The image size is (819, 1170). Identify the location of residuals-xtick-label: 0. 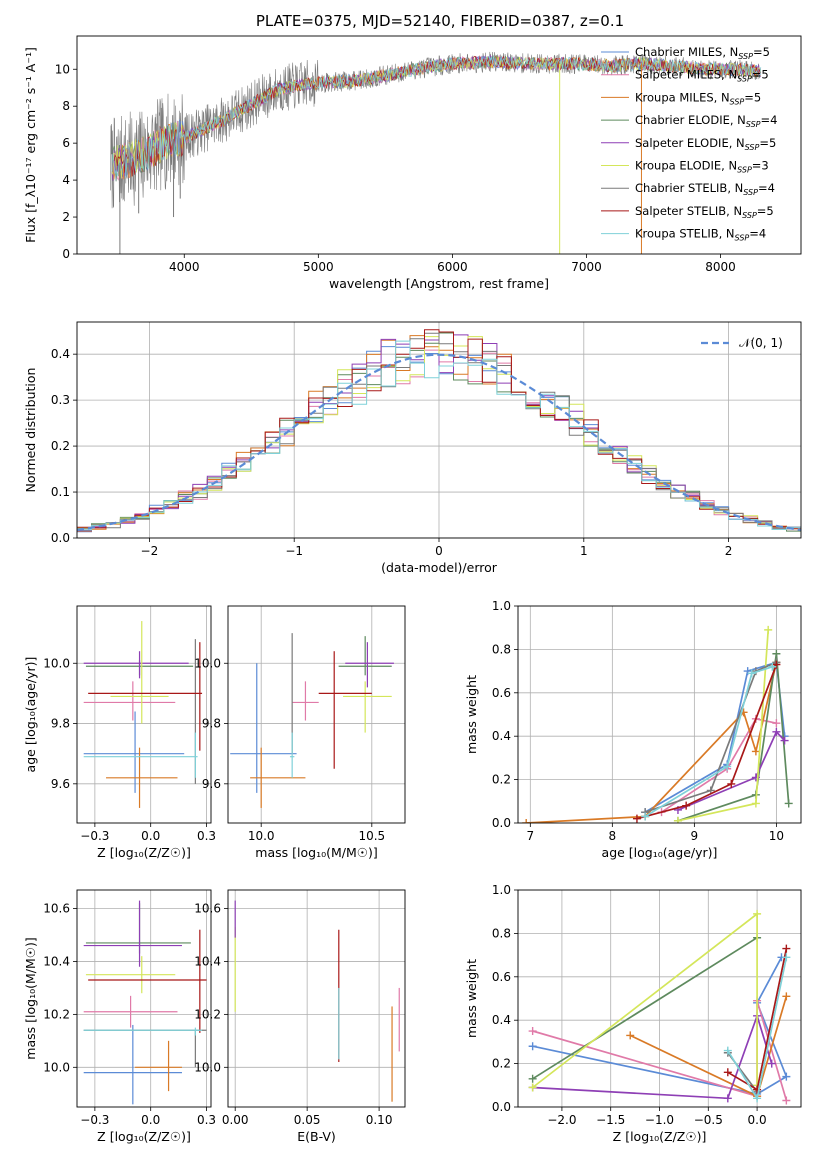
(439, 551).